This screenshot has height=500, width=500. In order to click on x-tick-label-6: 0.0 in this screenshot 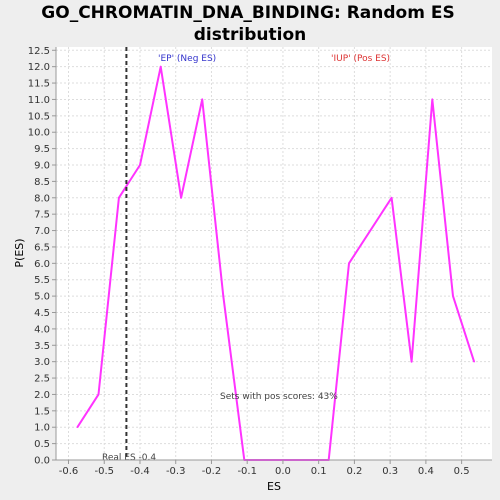, I will do `click(283, 471)`.